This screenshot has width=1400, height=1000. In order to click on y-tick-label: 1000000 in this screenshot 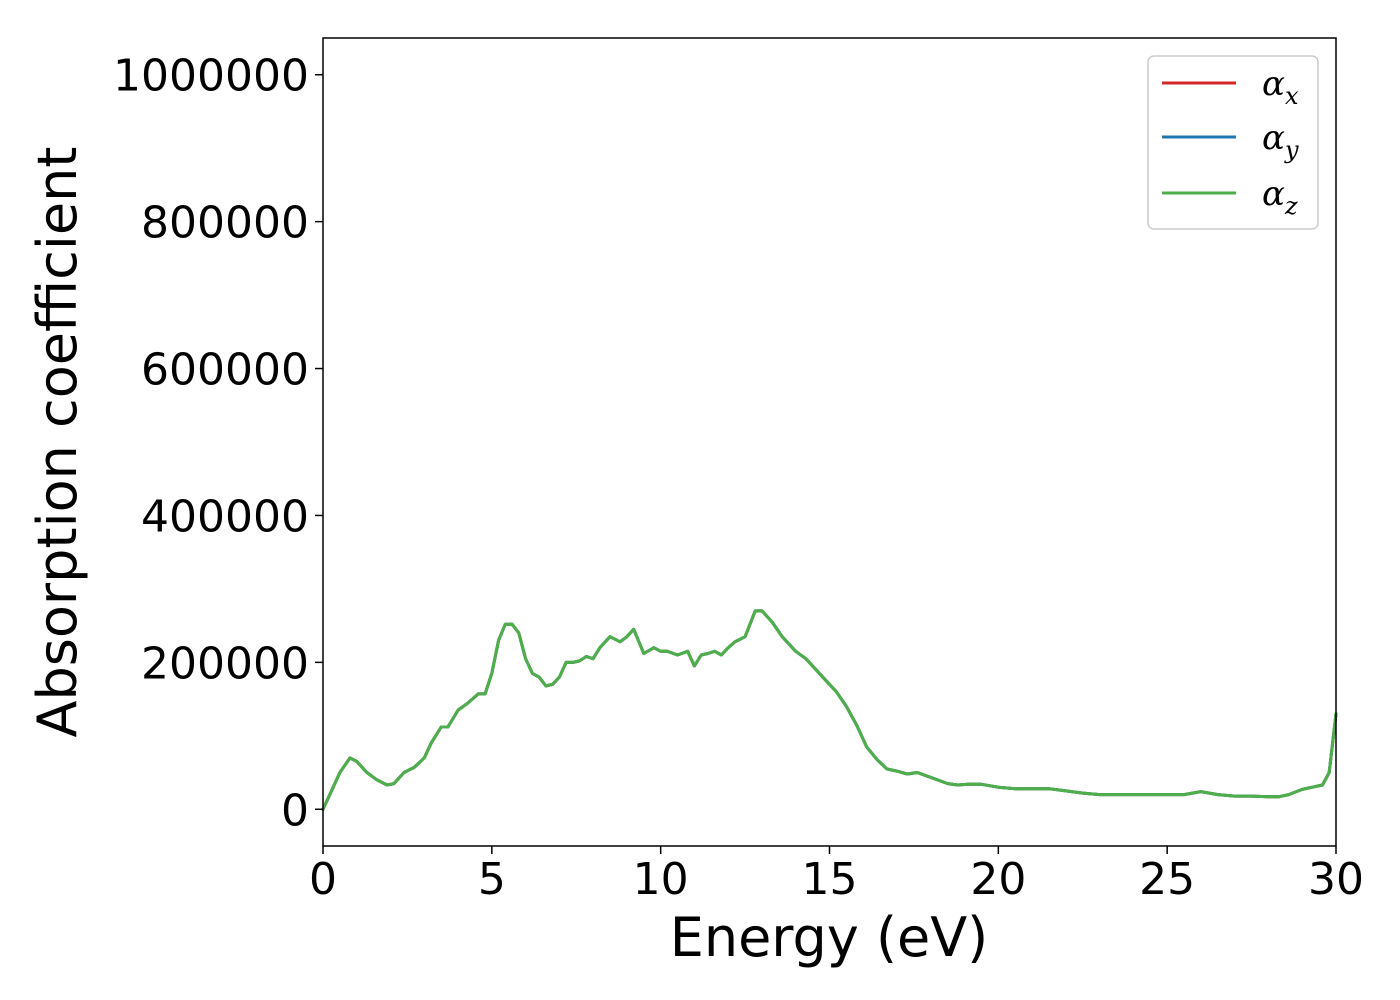, I will do `click(211, 76)`.